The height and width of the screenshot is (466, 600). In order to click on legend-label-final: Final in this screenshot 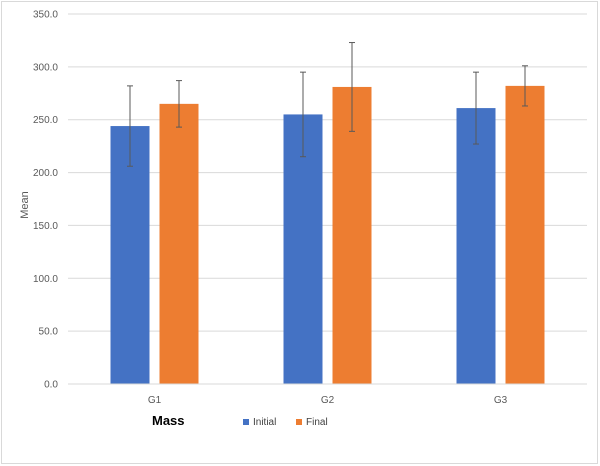, I will do `click(317, 422)`.